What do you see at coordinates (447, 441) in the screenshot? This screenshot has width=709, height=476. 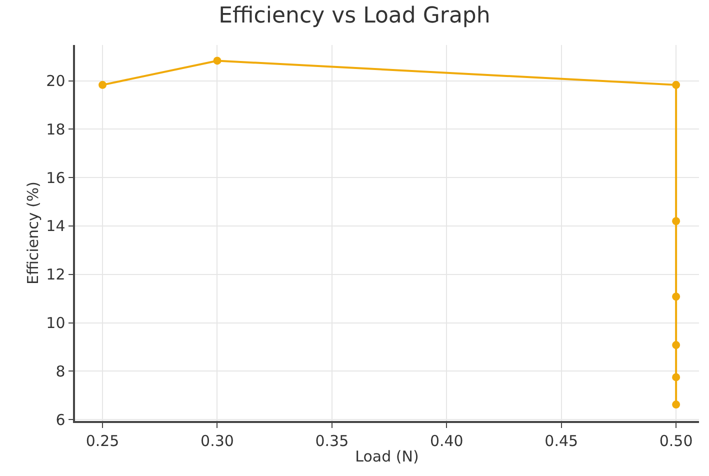 I see `x-tick-label: 0.40` at bounding box center [447, 441].